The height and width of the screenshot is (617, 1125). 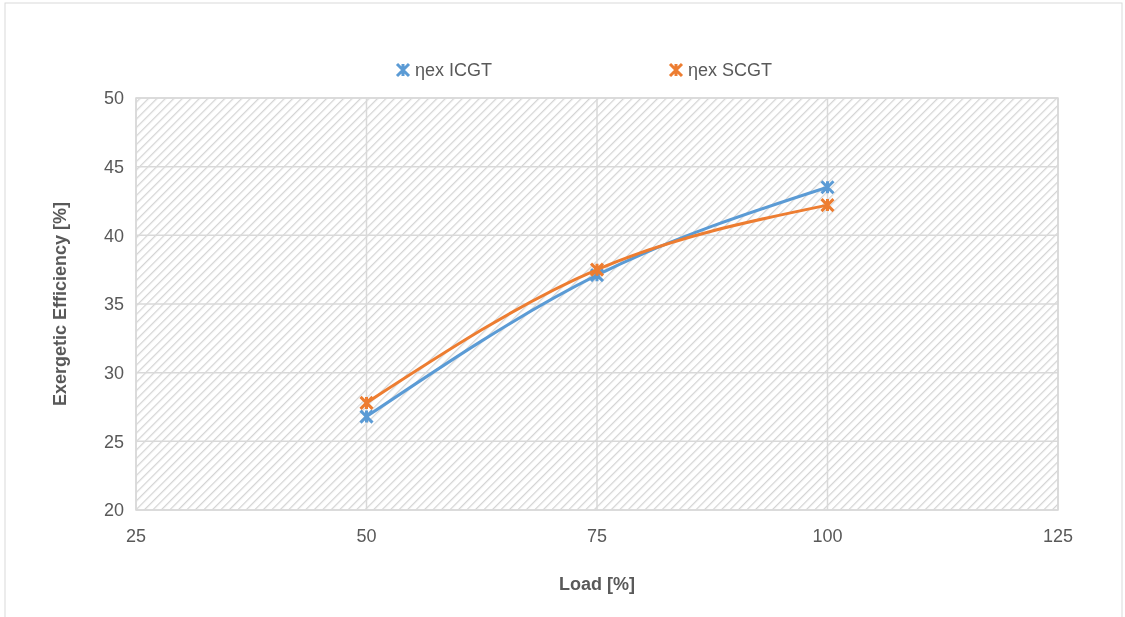 I want to click on y-tick-label: 40, so click(x=113, y=235).